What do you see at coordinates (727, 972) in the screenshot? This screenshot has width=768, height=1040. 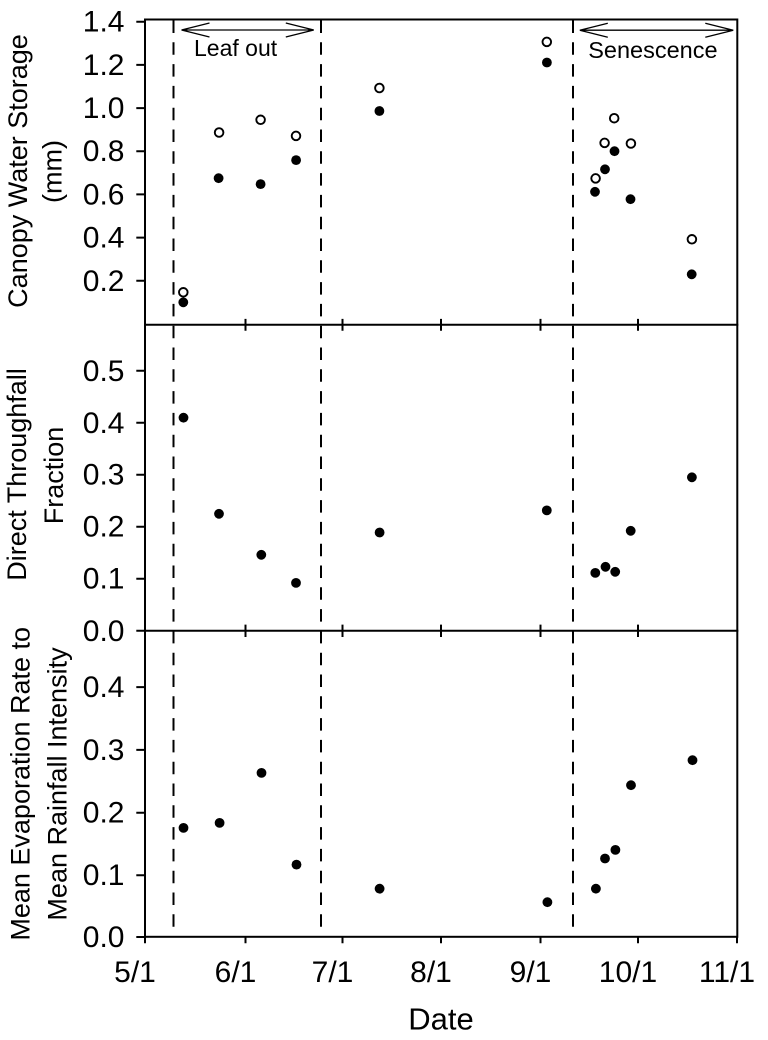 I see `svg-text: 11/1` at bounding box center [727, 972].